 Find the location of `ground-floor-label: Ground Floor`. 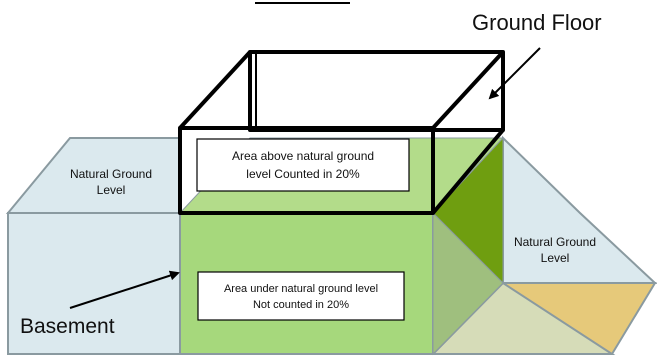

ground-floor-label: Ground Floor is located at coordinates (537, 22).